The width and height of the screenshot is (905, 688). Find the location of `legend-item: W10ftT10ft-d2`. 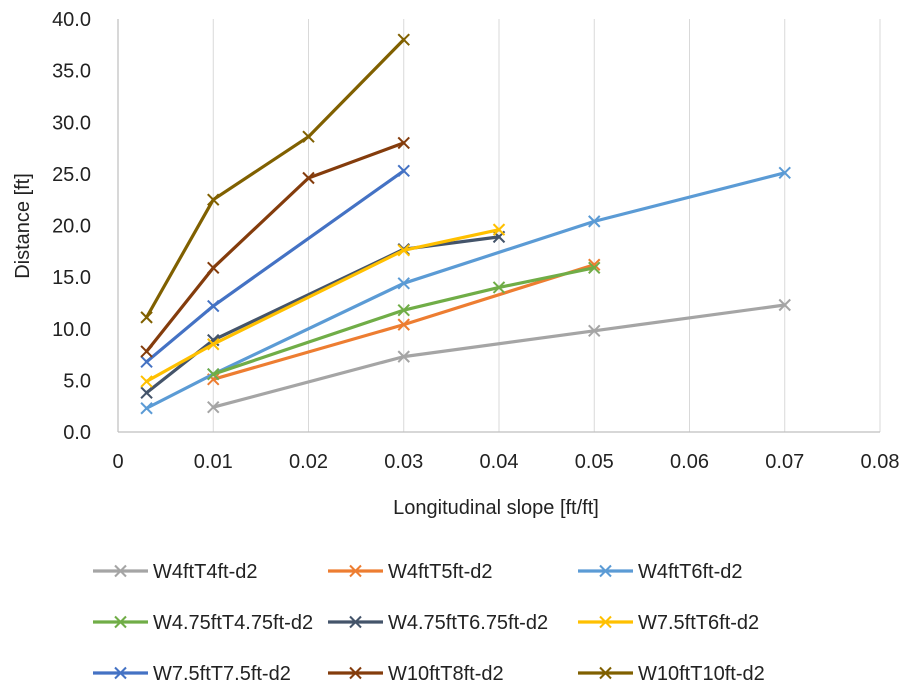

legend-item: W10ftT10ft-d2 is located at coordinates (671, 674).